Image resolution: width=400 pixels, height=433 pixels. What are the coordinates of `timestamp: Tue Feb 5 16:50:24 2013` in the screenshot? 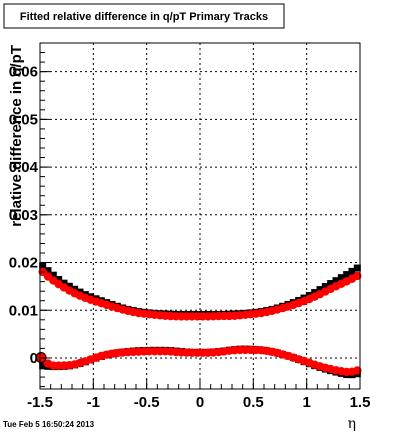 It's located at (49, 424).